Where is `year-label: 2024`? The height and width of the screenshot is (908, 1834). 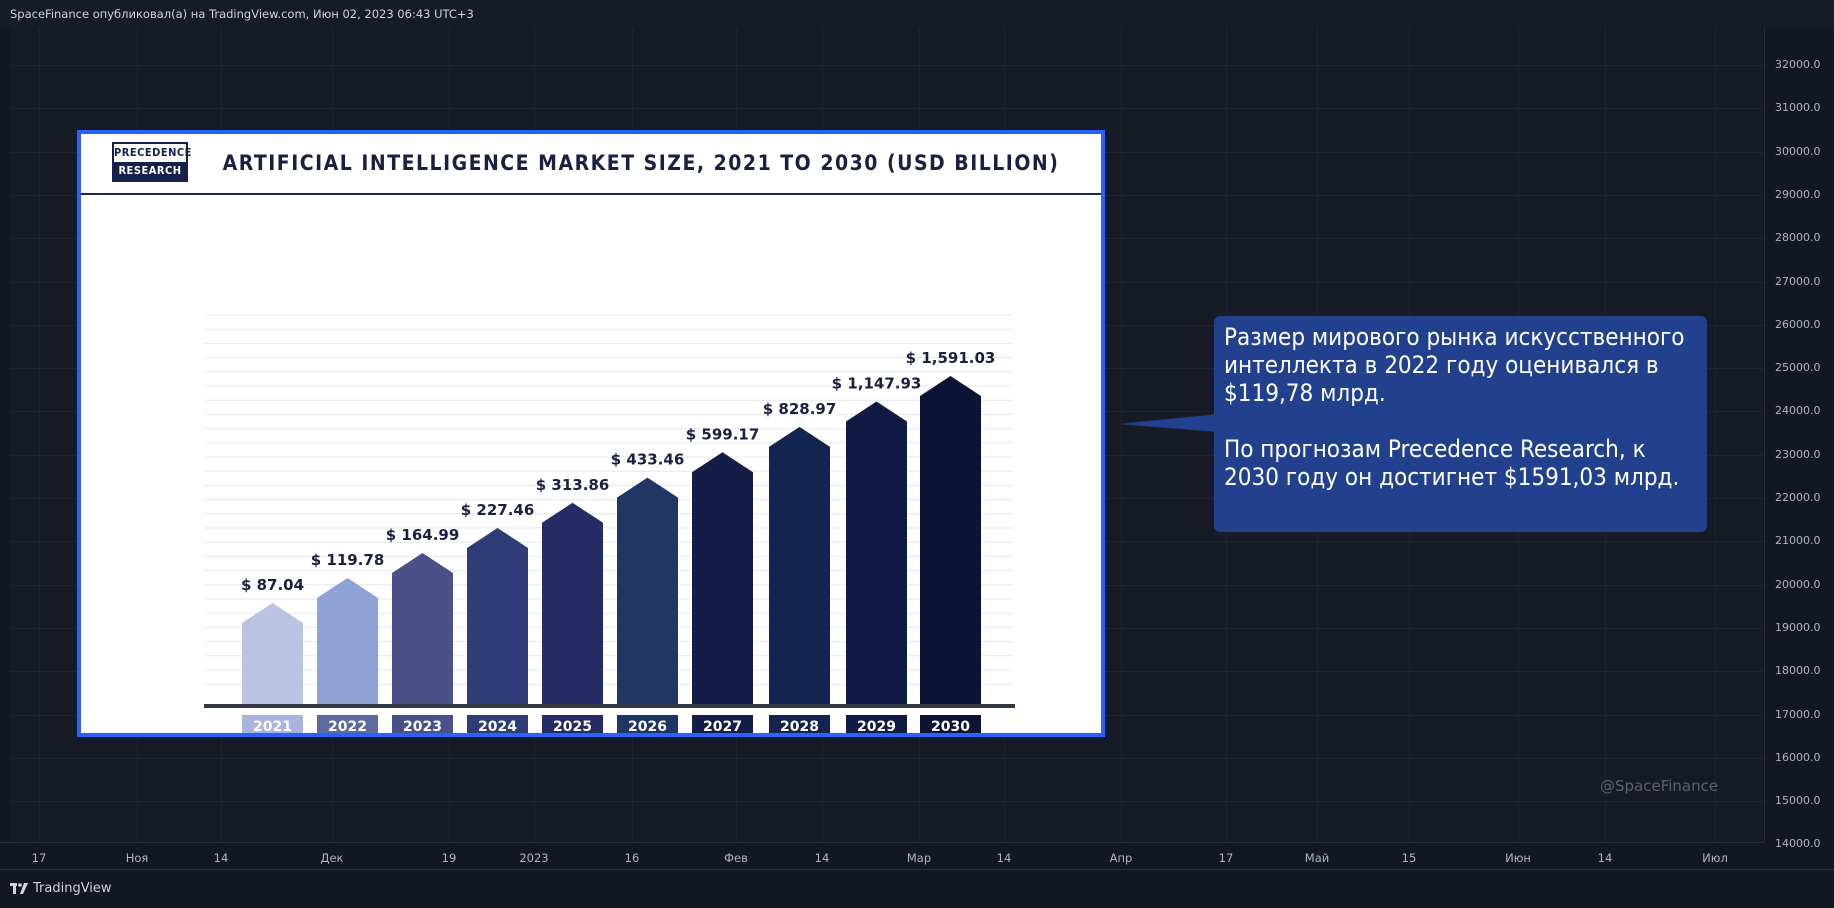 year-label: 2024 is located at coordinates (497, 726).